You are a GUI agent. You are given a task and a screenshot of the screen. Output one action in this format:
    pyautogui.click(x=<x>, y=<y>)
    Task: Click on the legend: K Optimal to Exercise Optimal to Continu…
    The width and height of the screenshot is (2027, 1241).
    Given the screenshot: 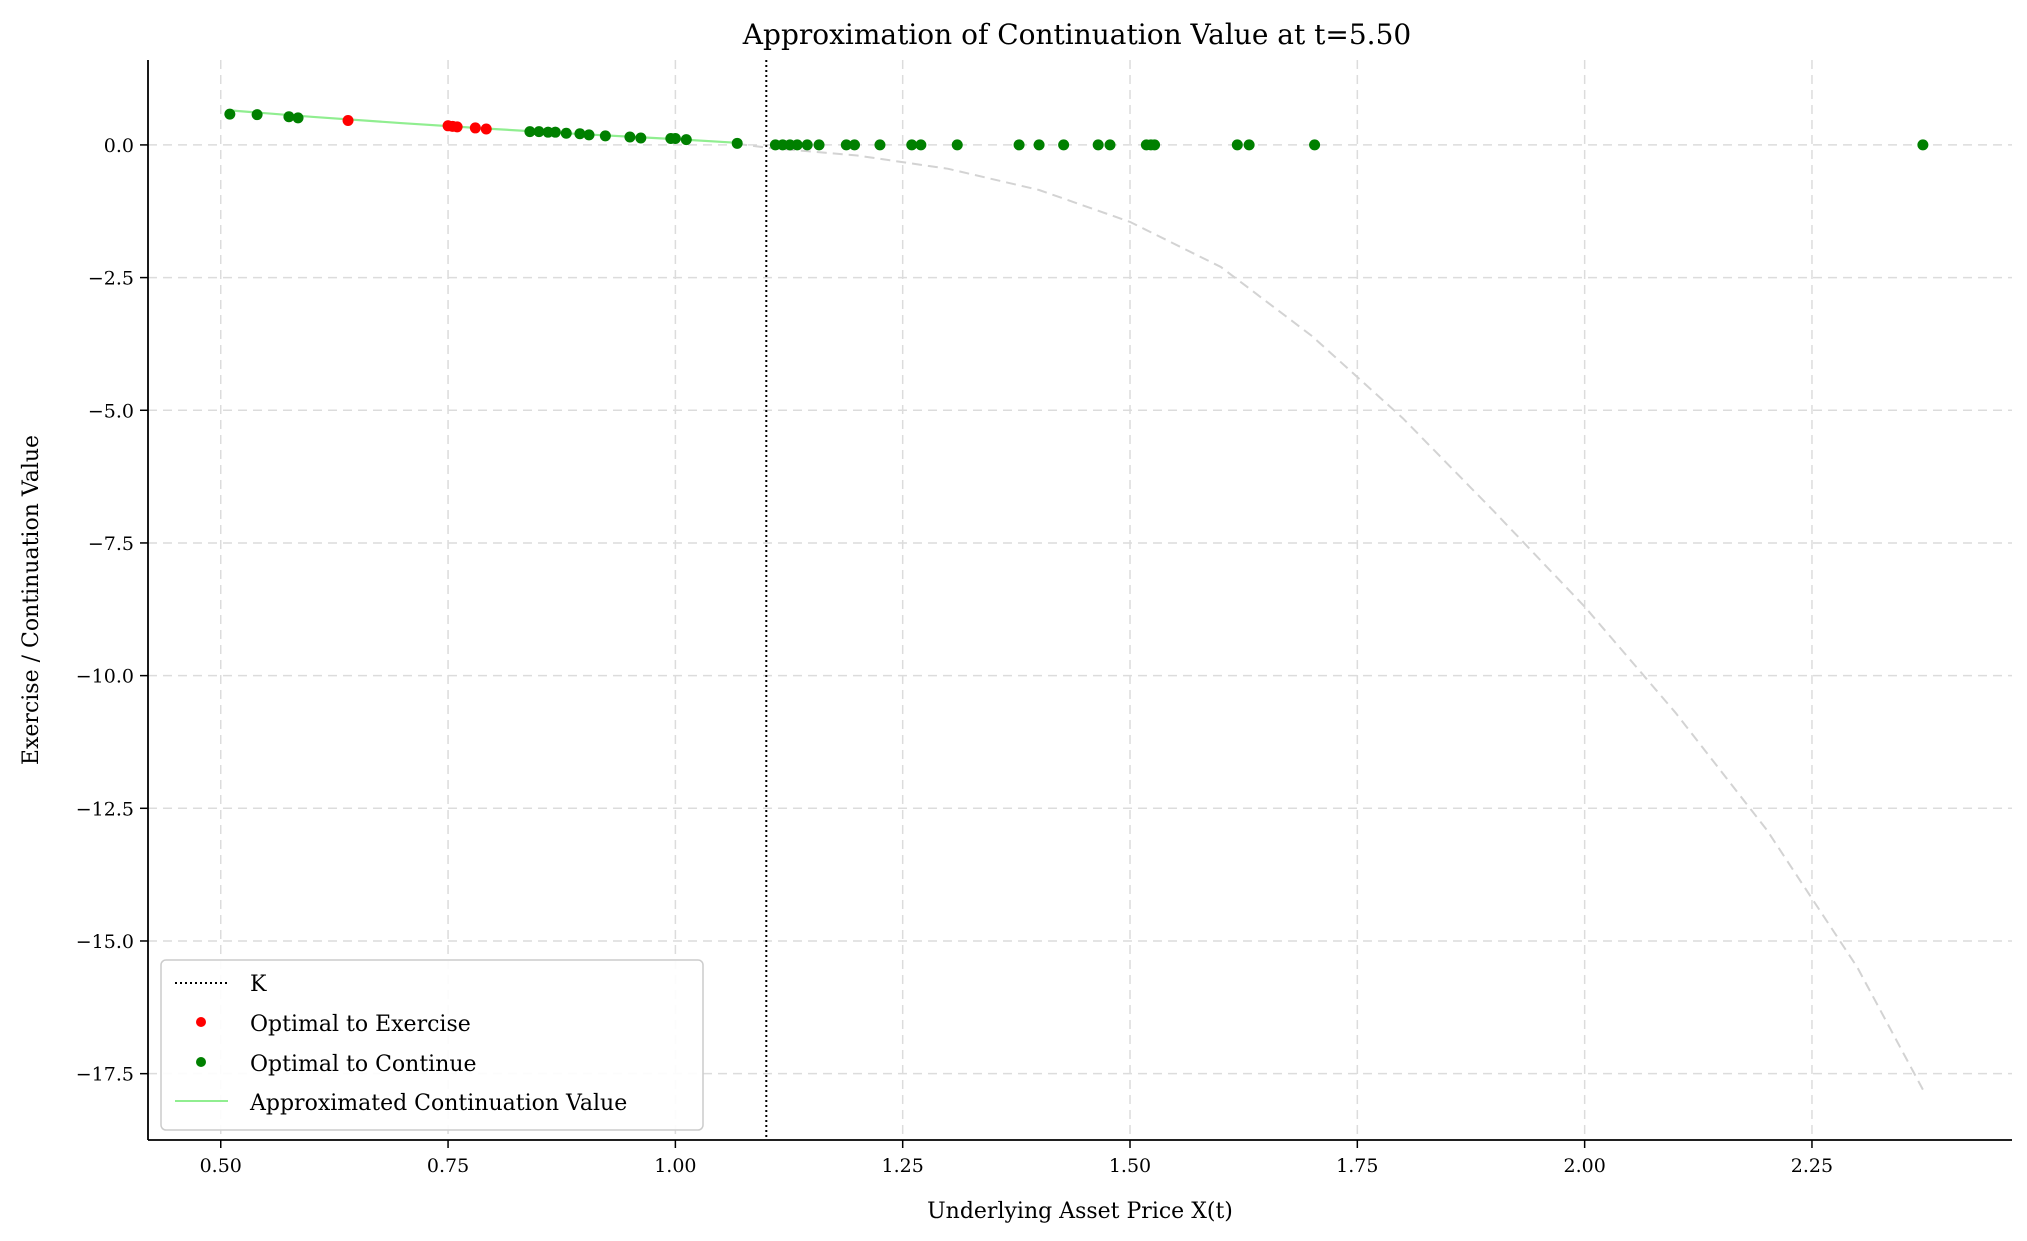 What is the action you would take?
    pyautogui.click(x=432, y=1045)
    